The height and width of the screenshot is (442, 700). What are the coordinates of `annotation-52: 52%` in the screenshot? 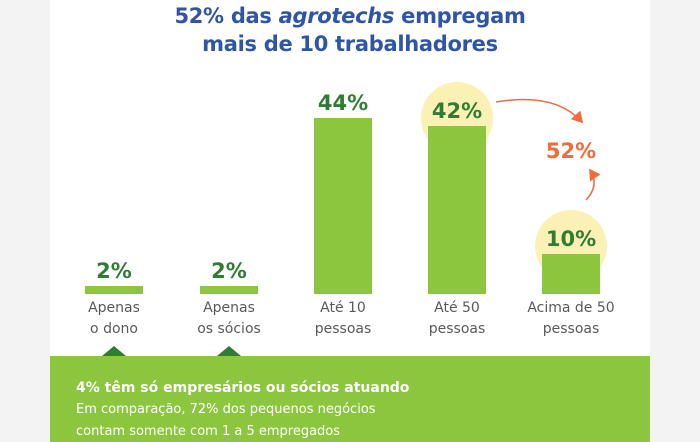 It's located at (571, 151).